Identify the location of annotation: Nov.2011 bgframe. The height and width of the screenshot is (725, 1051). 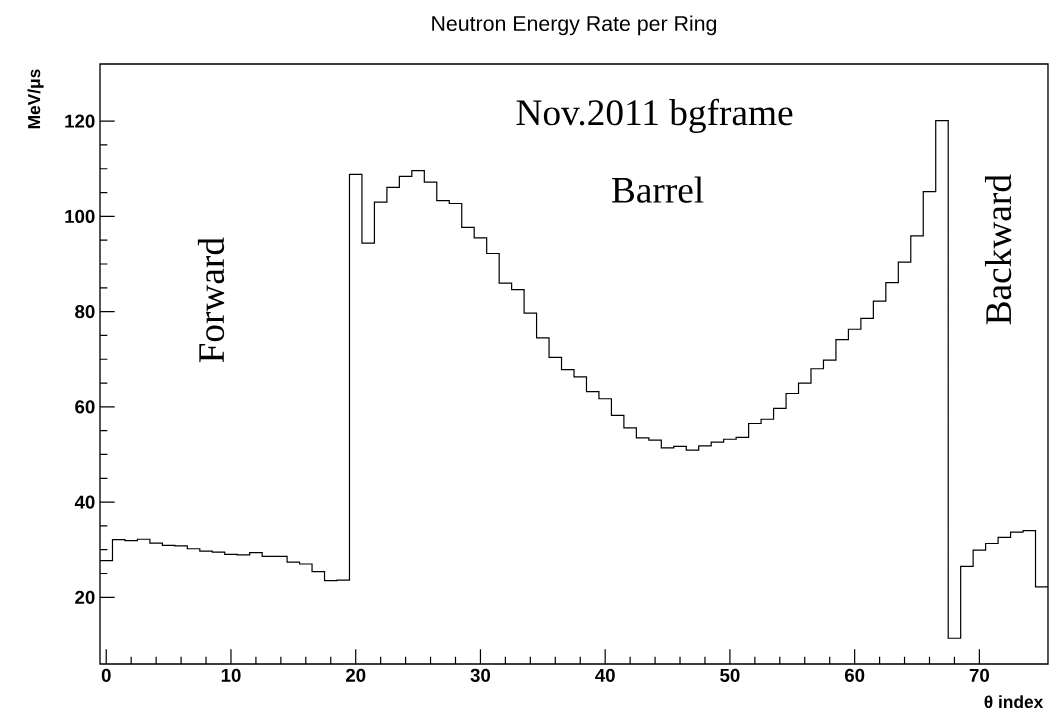
(654, 116).